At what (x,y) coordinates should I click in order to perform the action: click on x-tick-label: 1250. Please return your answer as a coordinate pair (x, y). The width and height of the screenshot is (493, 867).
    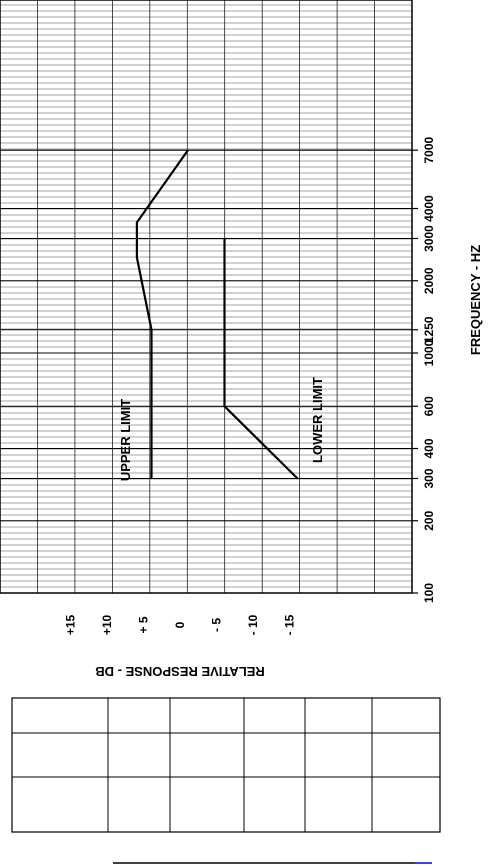
    Looking at the image, I should click on (429, 329).